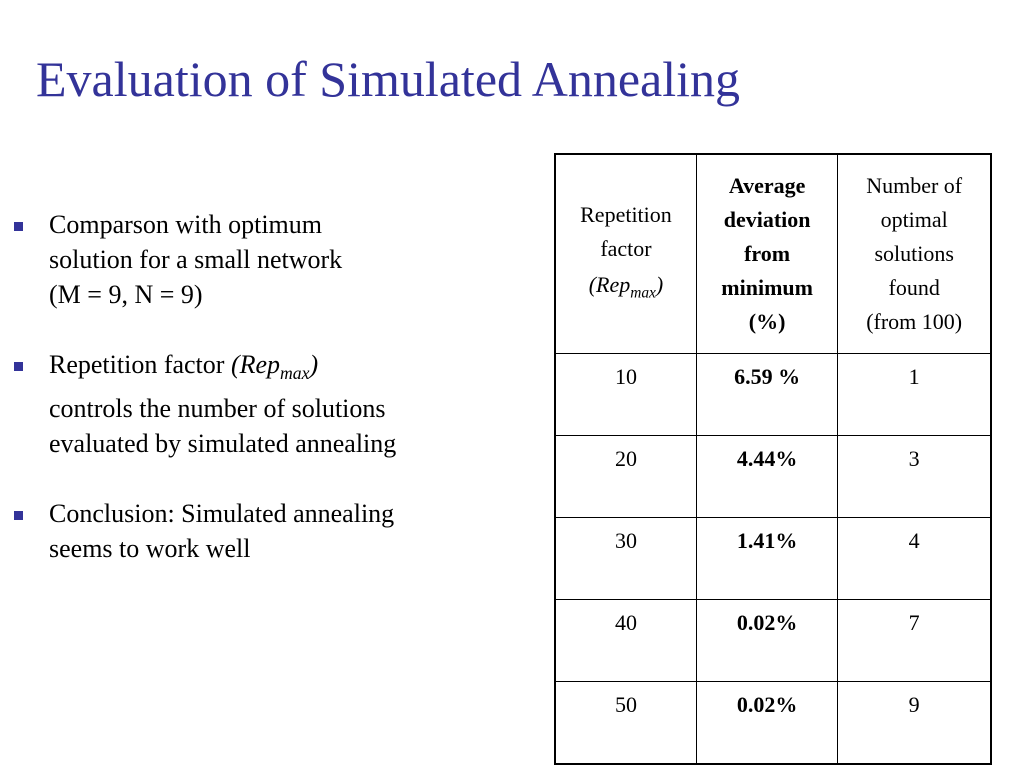  I want to click on header-line: optimal, so click(914, 219).